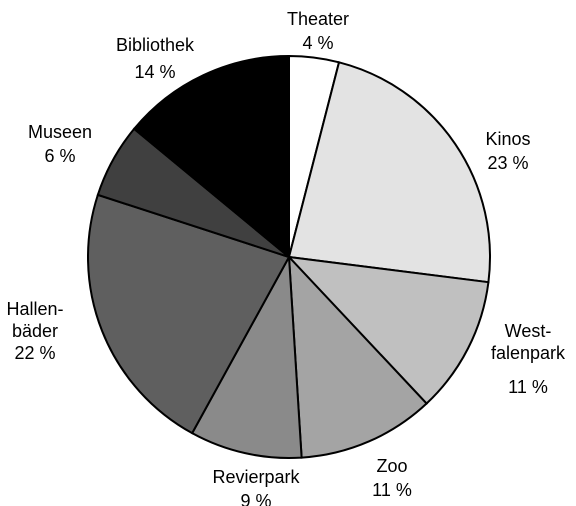 Image resolution: width=576 pixels, height=506 pixels. Describe the element at coordinates (155, 72) in the screenshot. I see `value-label: 14 %` at that location.